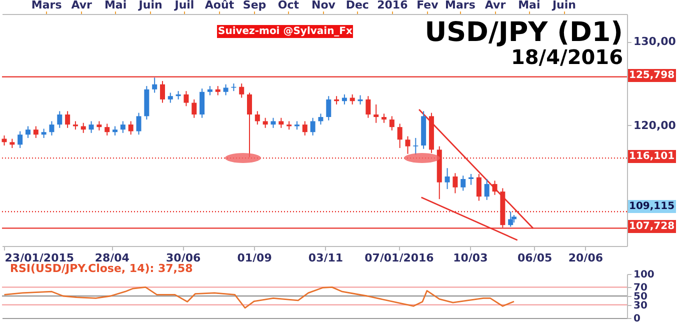  I want to click on y-tick-label: 50, so click(641, 297).